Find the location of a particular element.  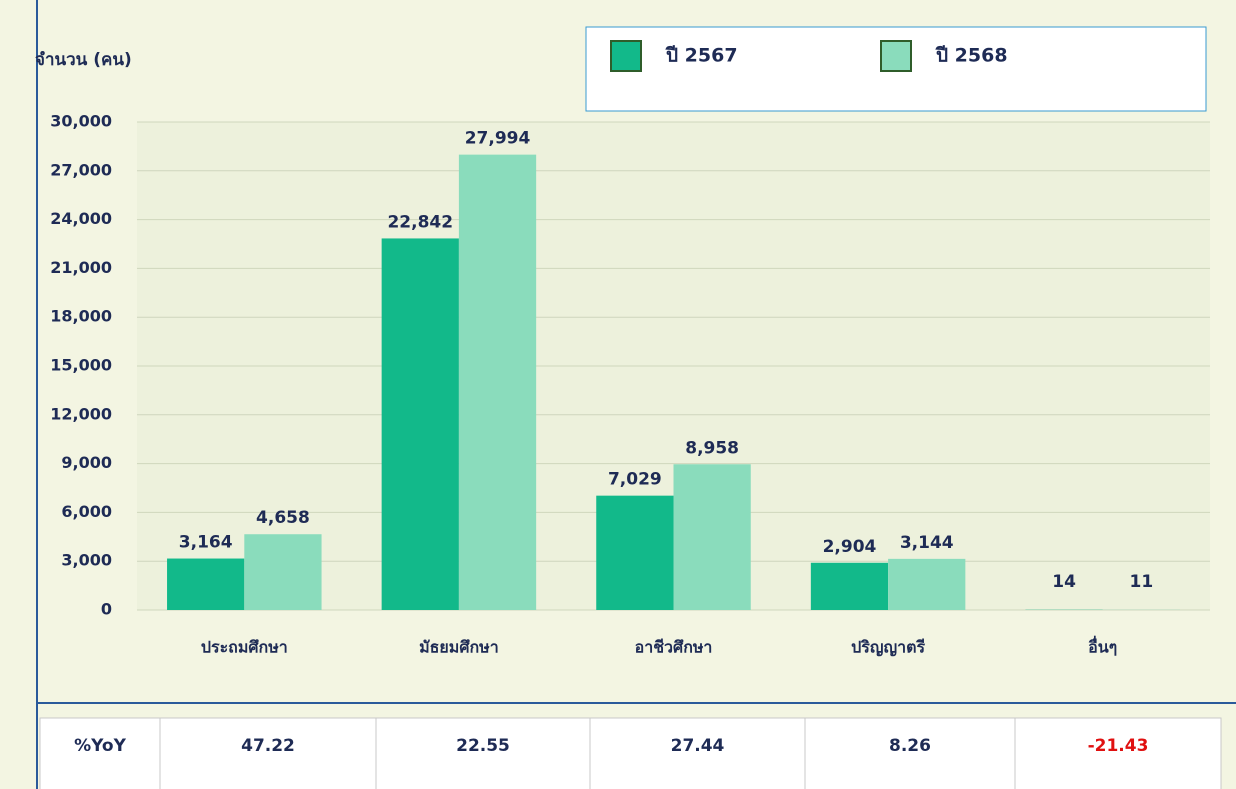

value-label: 3,144 is located at coordinates (927, 543).